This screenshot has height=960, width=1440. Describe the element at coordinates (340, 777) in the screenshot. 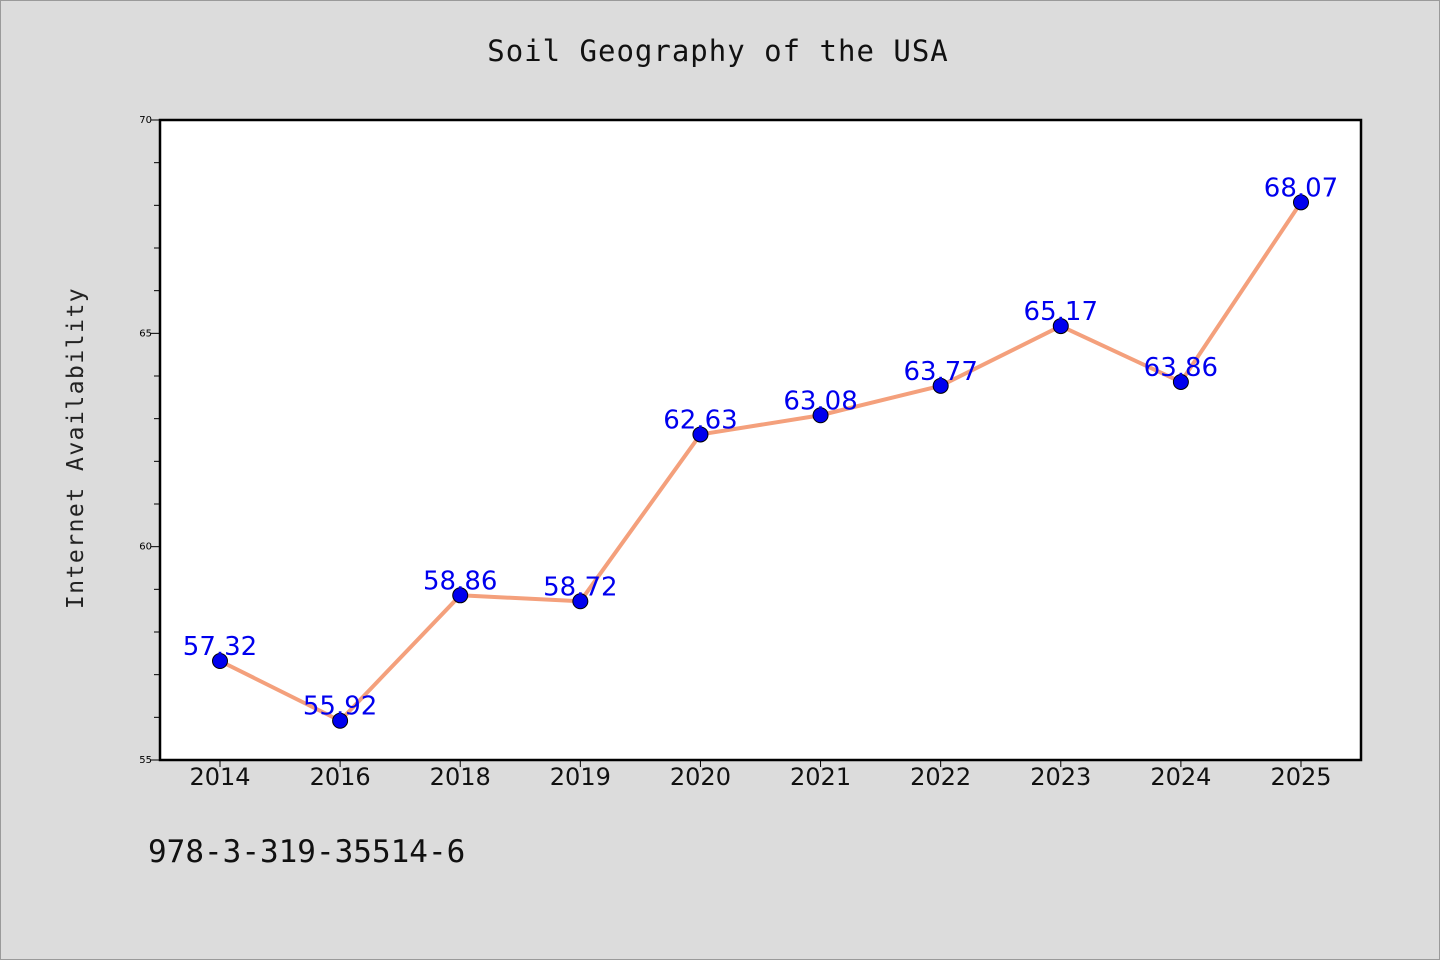

I see `x-tick-label: 2016` at that location.